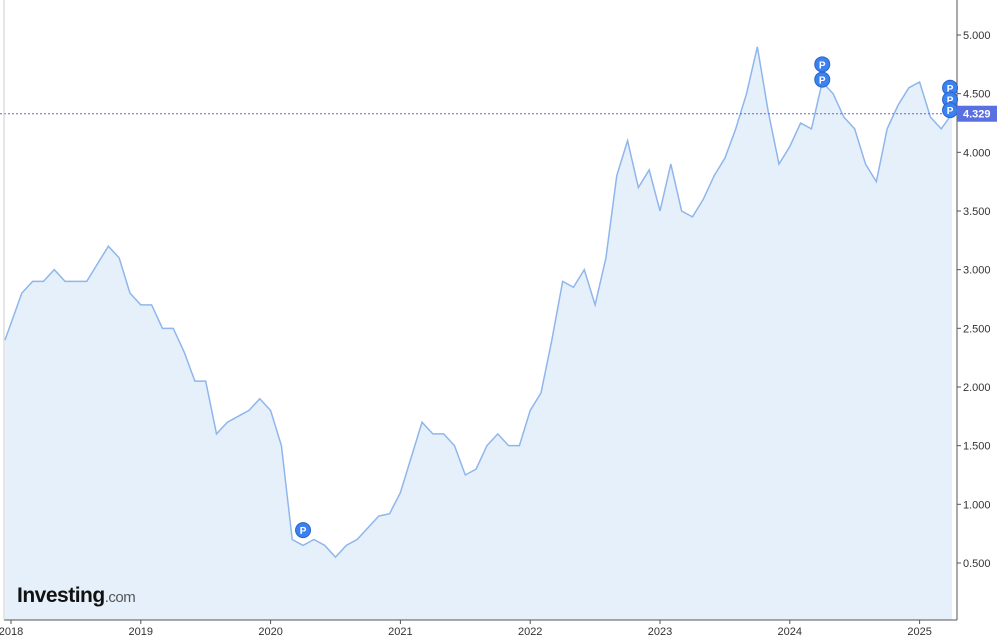 Image resolution: width=997 pixels, height=638 pixels. Describe the element at coordinates (530, 632) in the screenshot. I see `x-tick-label: 2022` at that location.